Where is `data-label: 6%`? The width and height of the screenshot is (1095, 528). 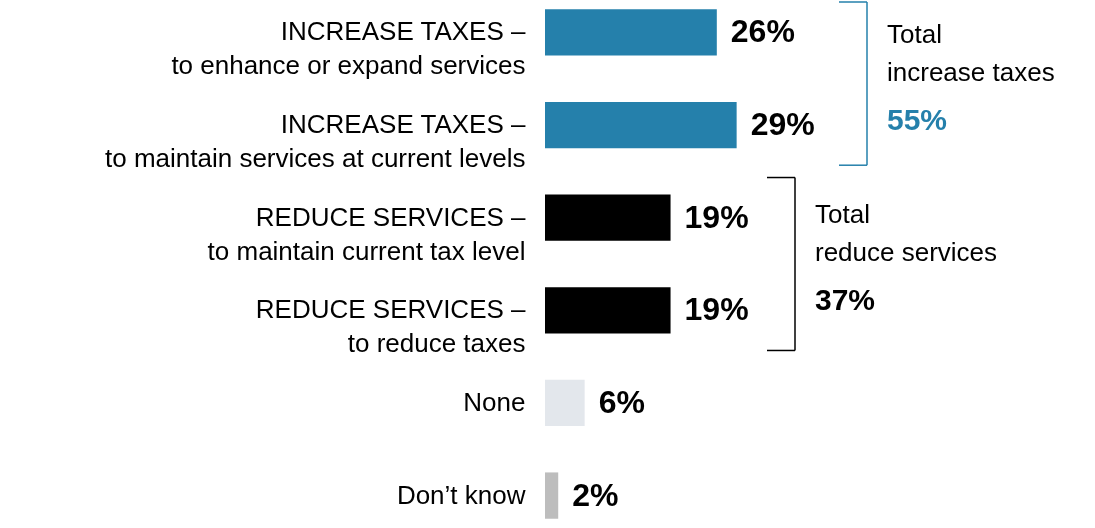
data-label: 6% is located at coordinates (621, 401).